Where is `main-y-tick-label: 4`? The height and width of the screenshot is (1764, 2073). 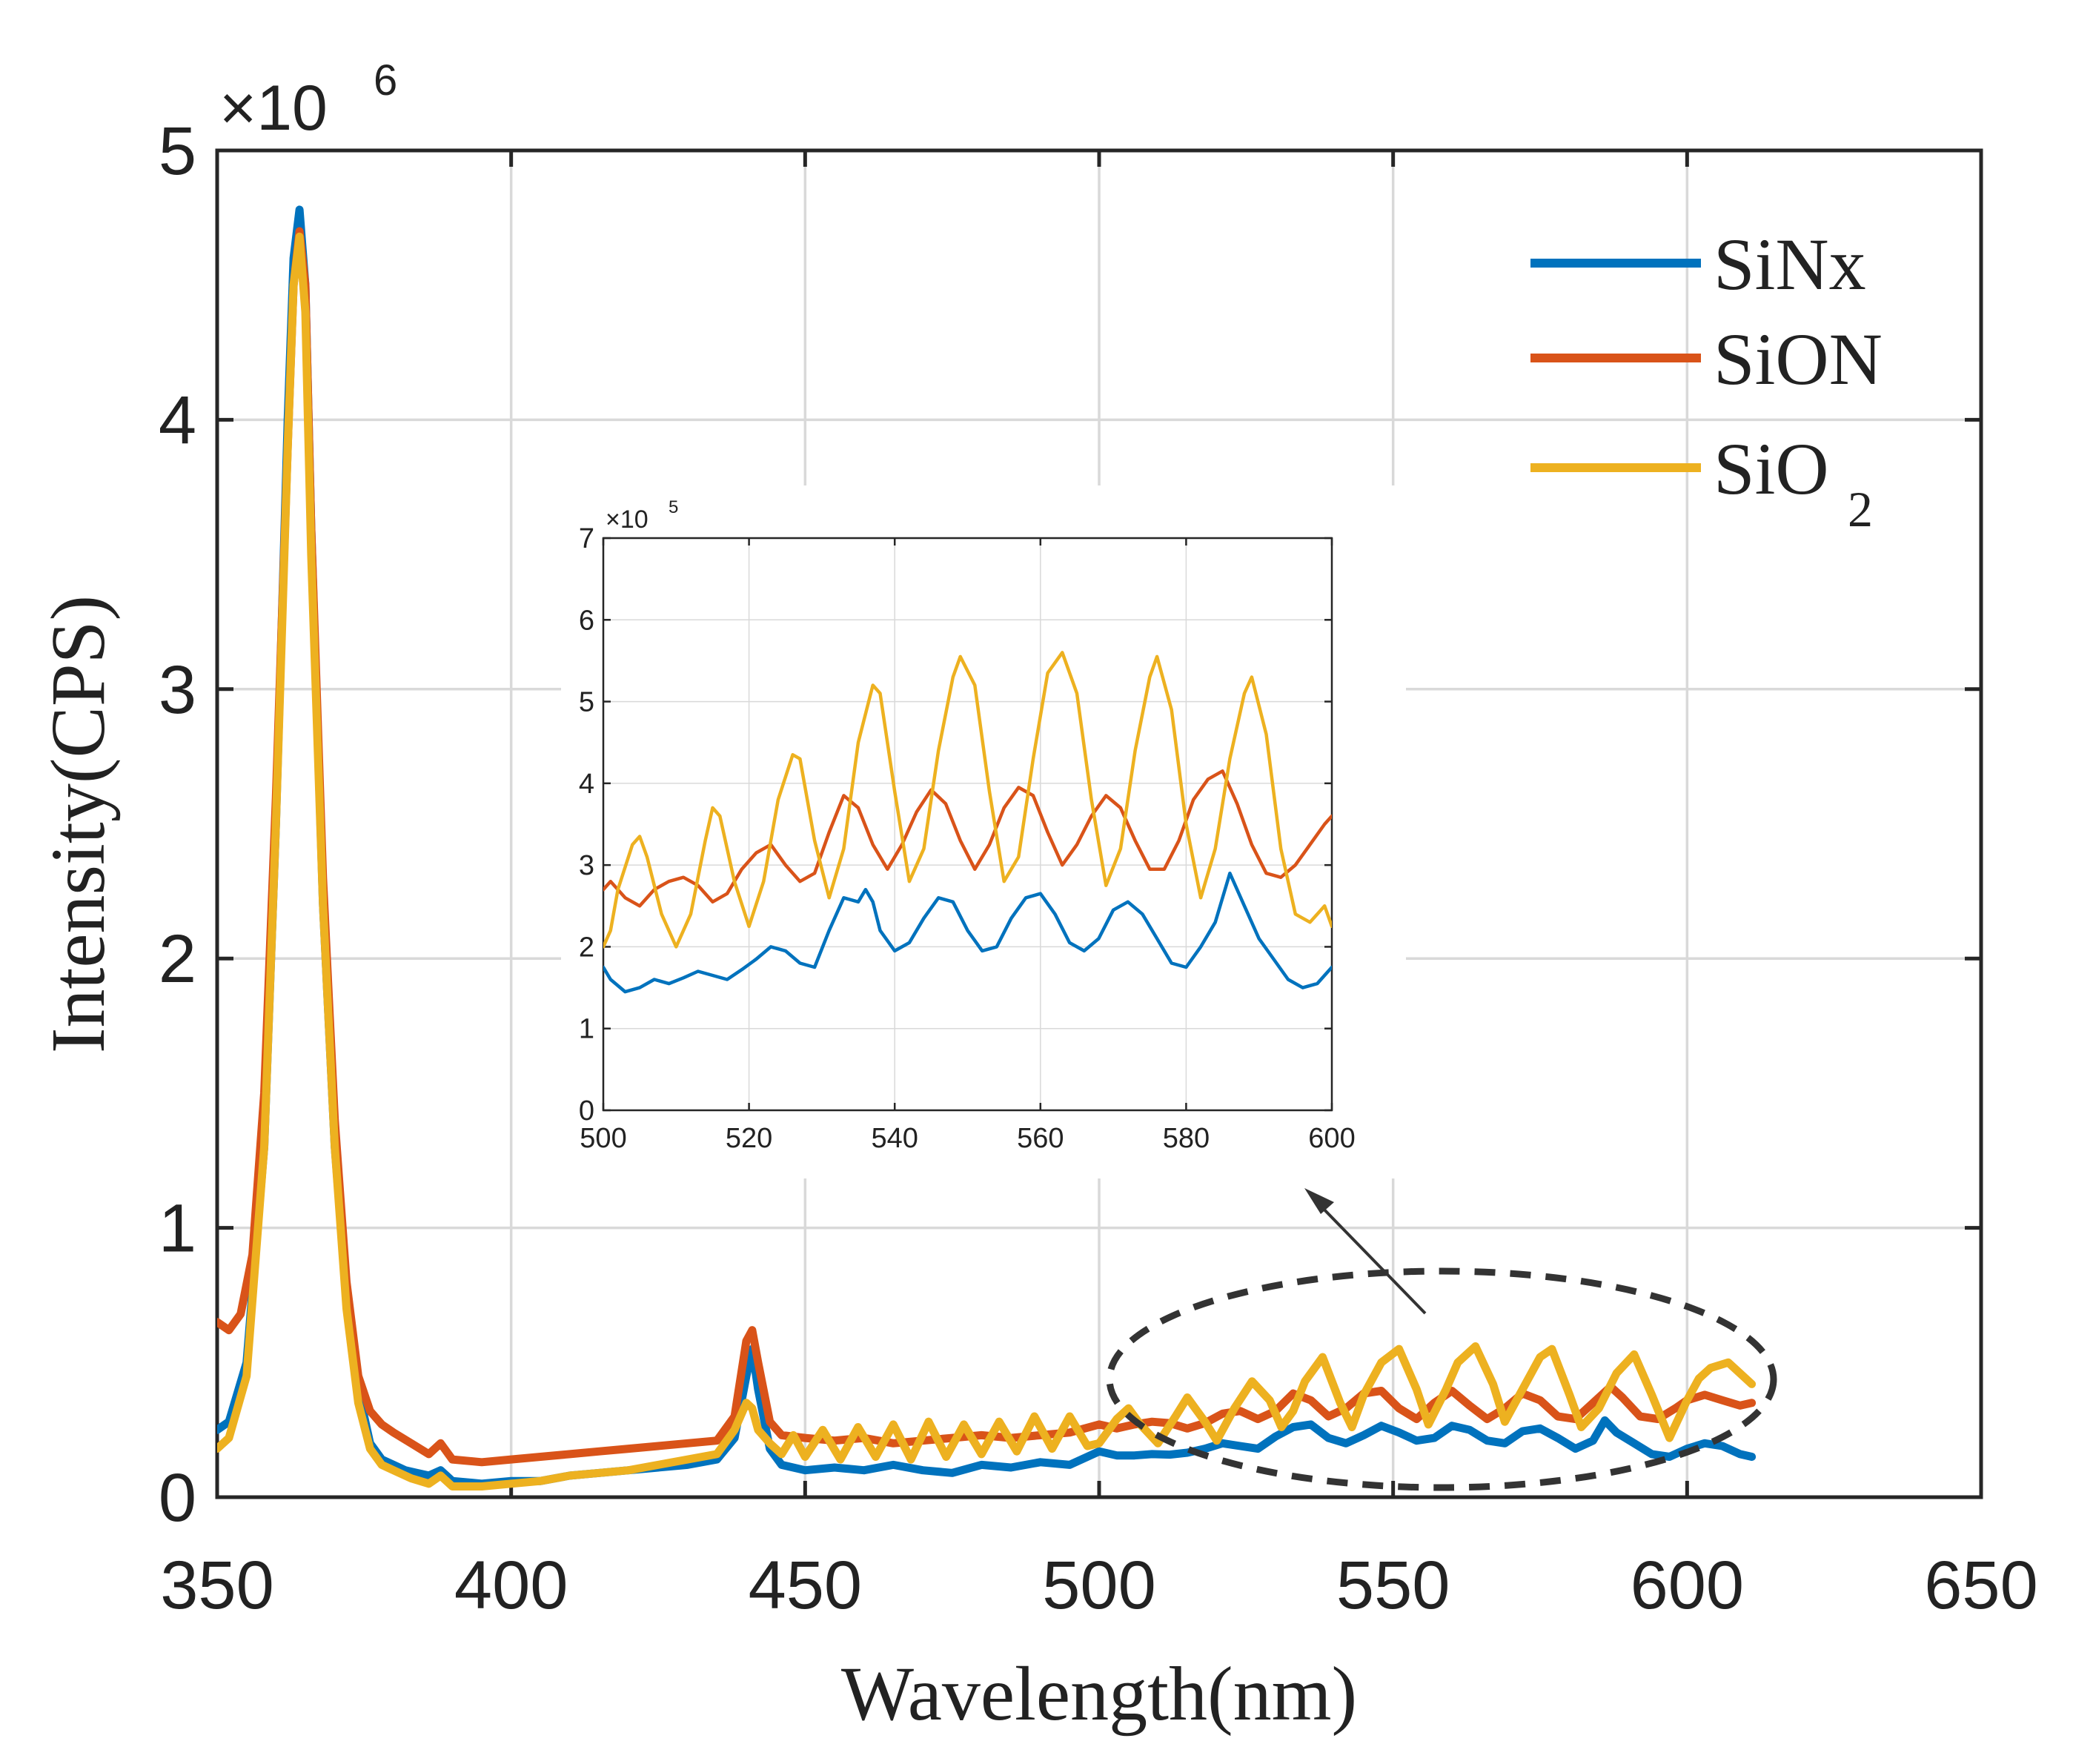 main-y-tick-label: 4 is located at coordinates (177, 420).